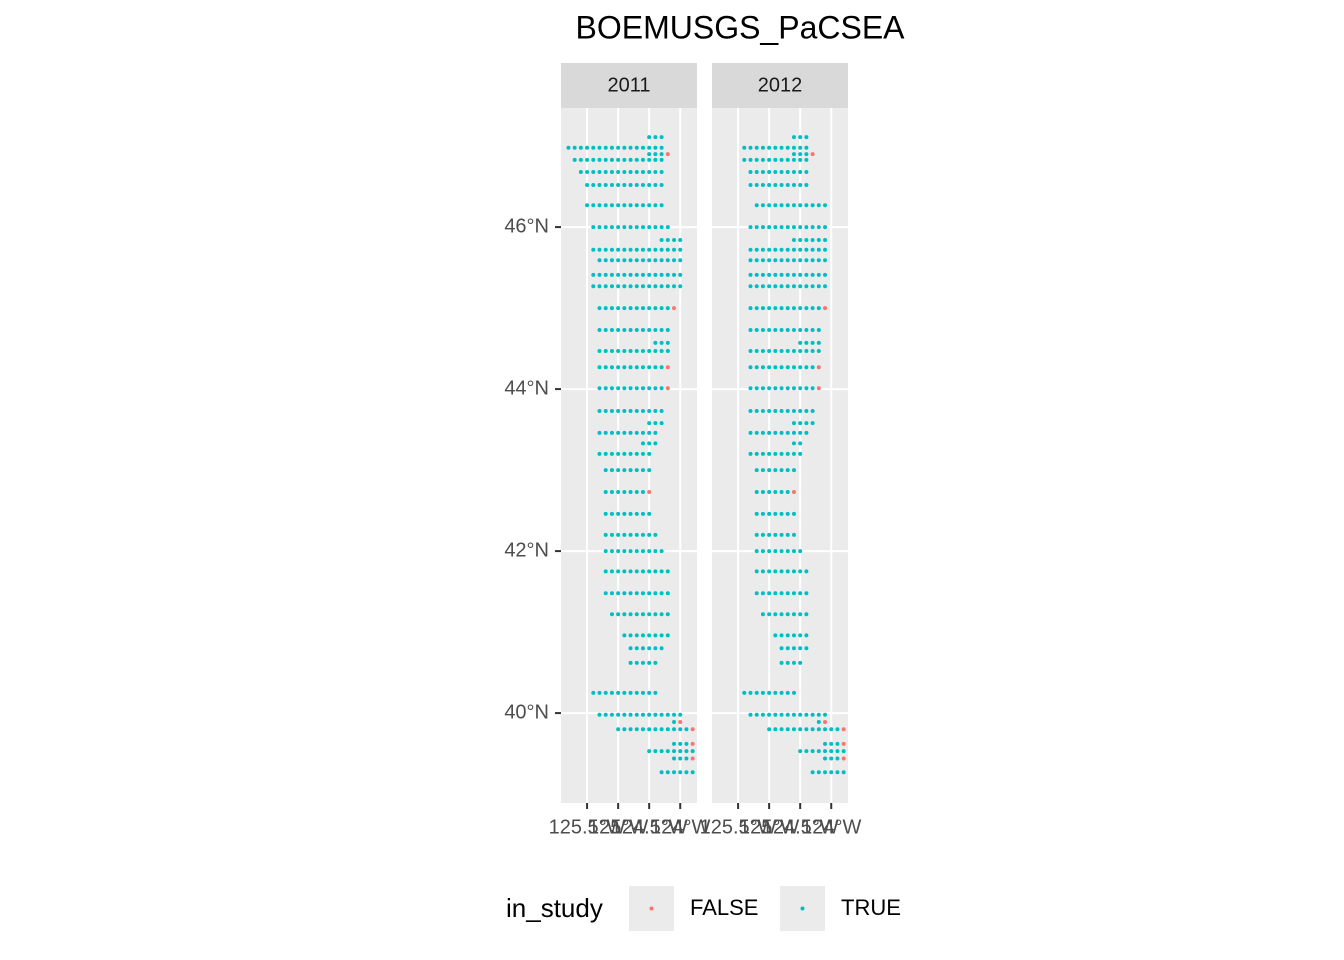 This screenshot has height=960, width=1344. What do you see at coordinates (628, 85) in the screenshot?
I see `strip-label: 2011` at bounding box center [628, 85].